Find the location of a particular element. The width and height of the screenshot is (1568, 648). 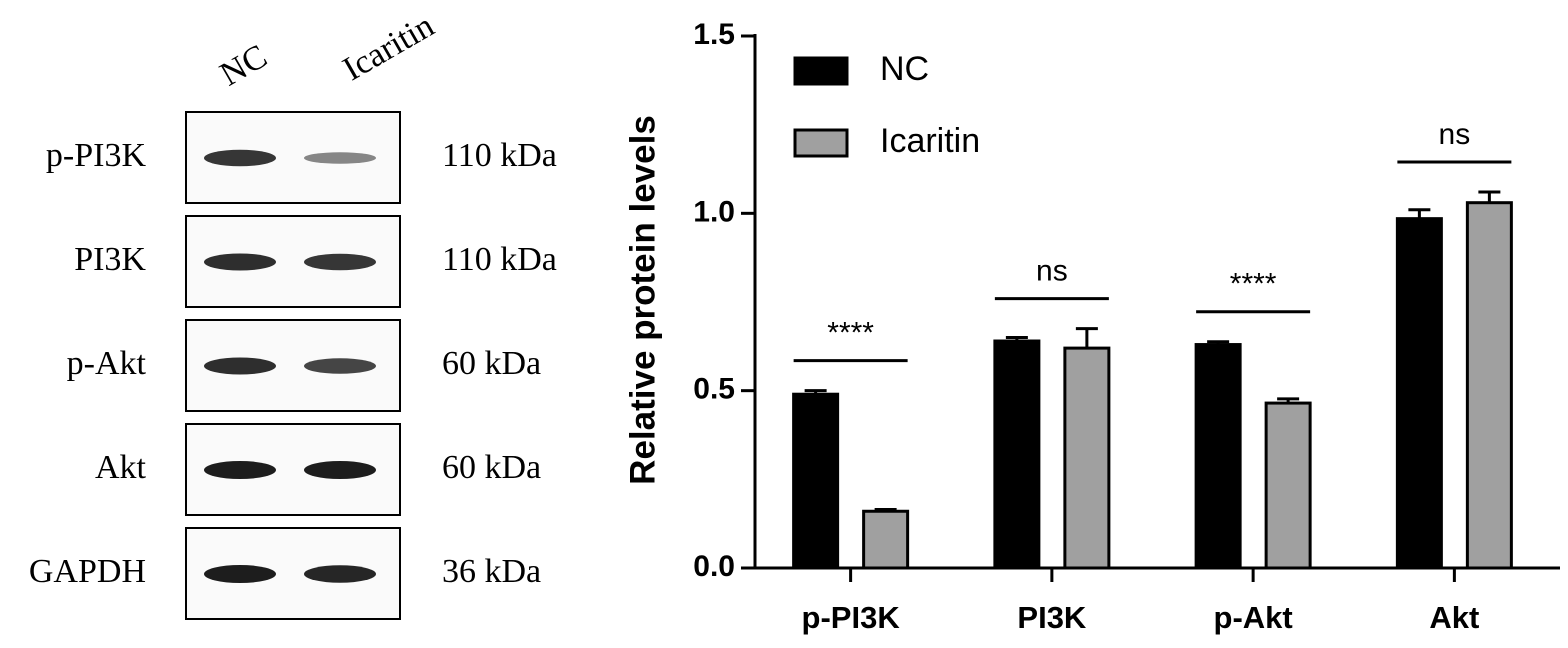

y-tick-label: 1.0 is located at coordinates (714, 211).